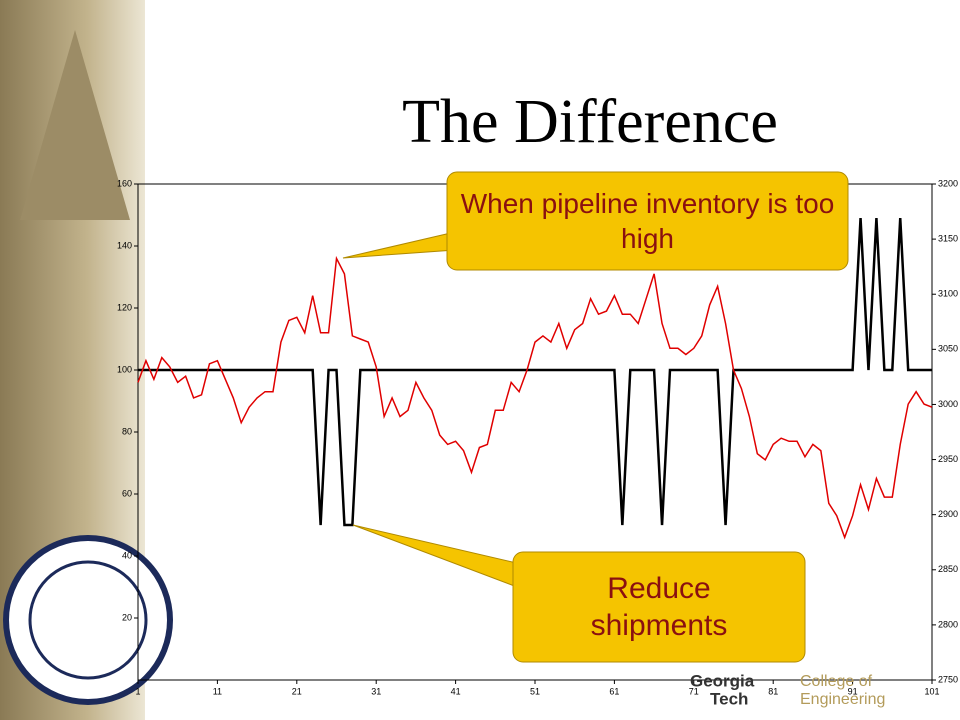 The width and height of the screenshot is (960, 720). Describe the element at coordinates (722, 680) in the screenshot. I see `logo-text: Georgia` at that location.